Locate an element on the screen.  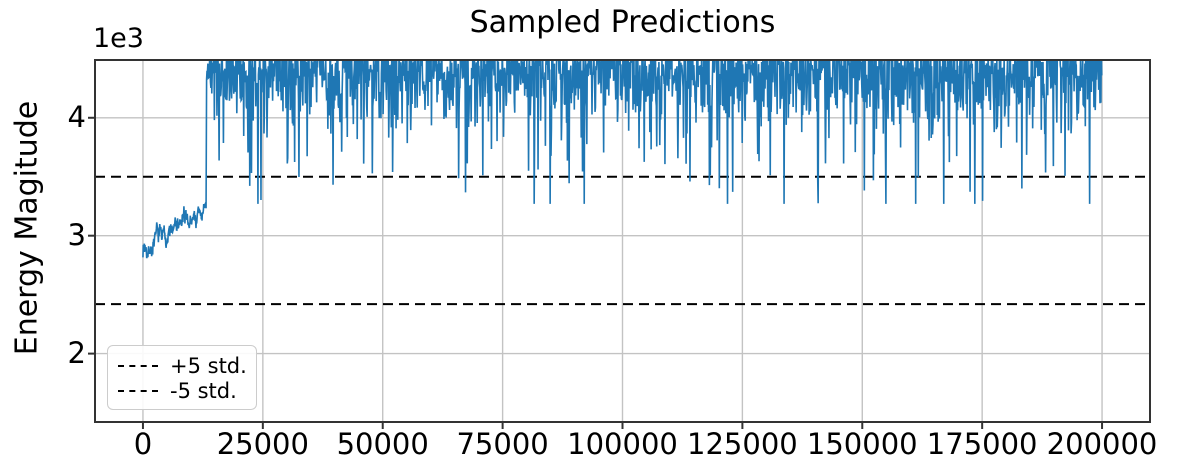
x-tick-label: 125000 is located at coordinates (742, 443).